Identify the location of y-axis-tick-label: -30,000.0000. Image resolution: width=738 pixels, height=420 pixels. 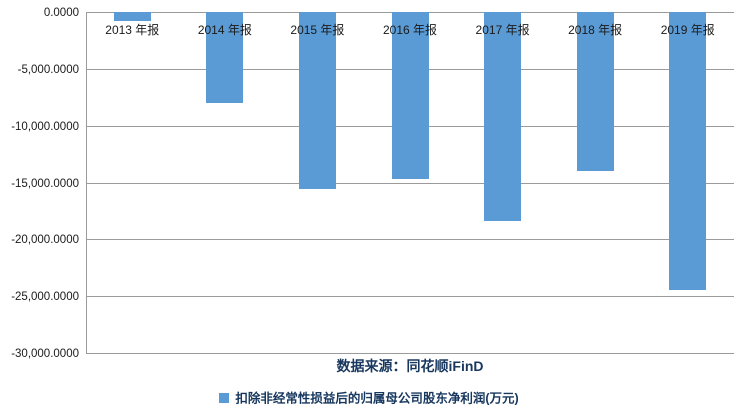
(45, 354).